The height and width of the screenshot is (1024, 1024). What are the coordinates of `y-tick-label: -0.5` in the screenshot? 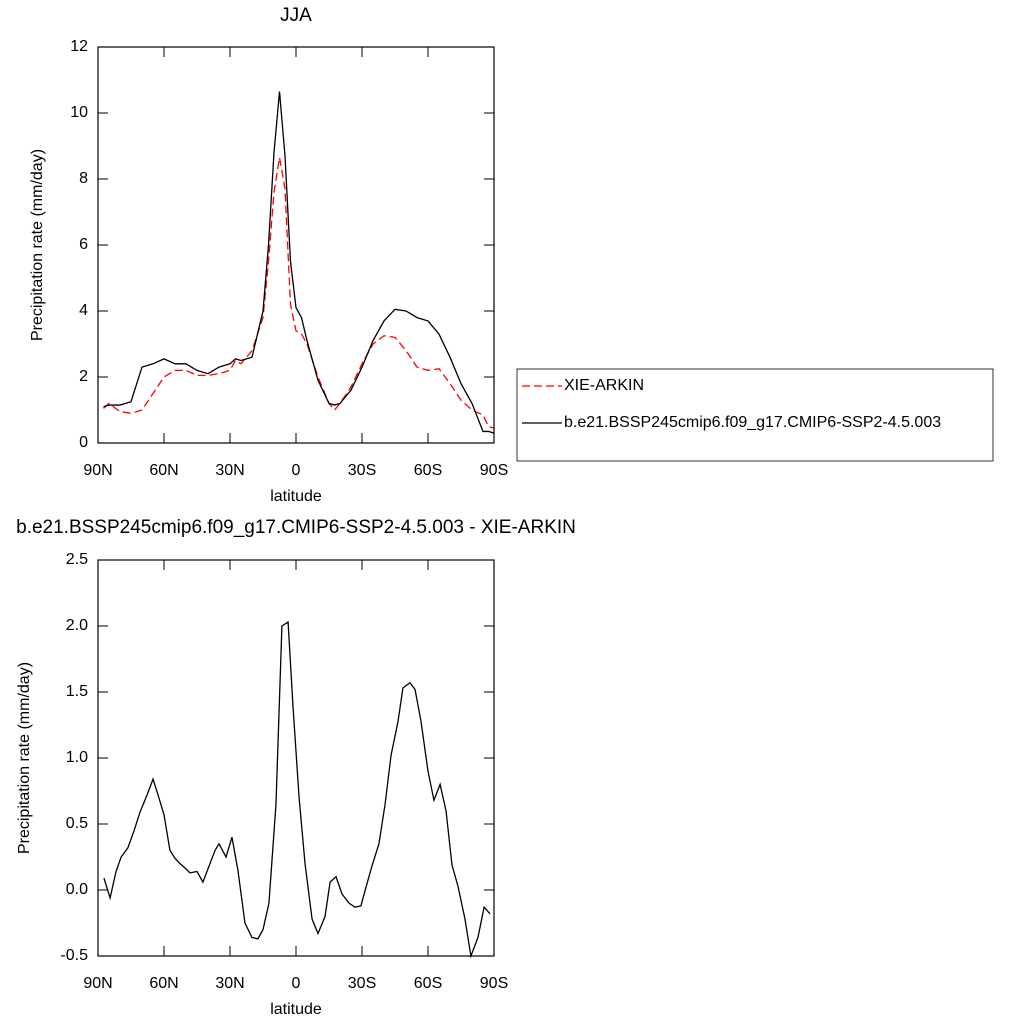 It's located at (74, 955).